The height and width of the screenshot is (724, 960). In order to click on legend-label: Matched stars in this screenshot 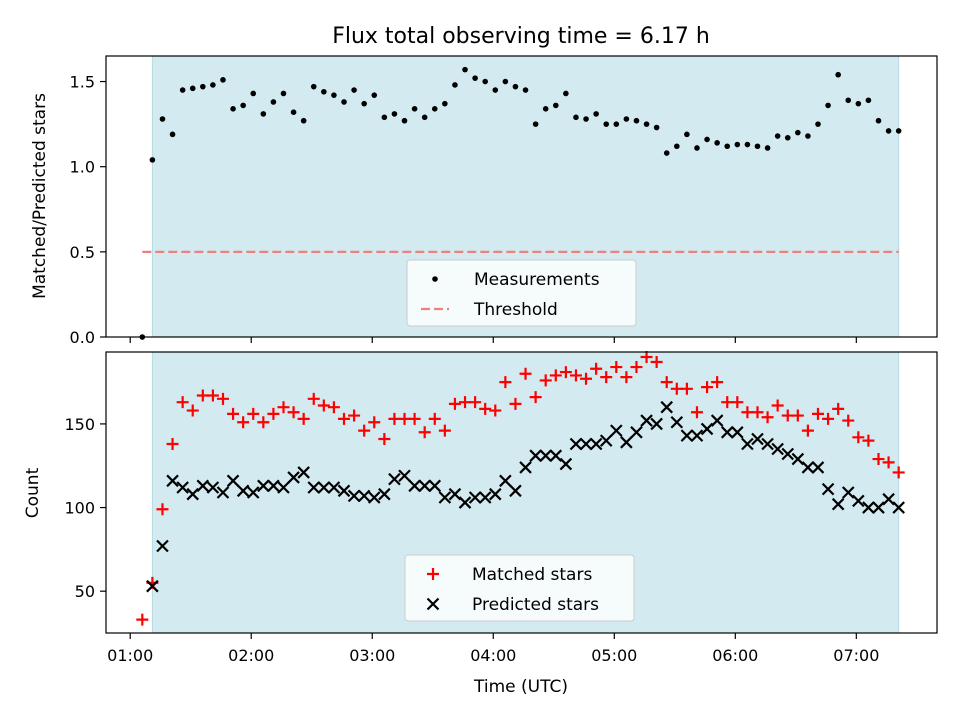, I will do `click(532, 575)`.